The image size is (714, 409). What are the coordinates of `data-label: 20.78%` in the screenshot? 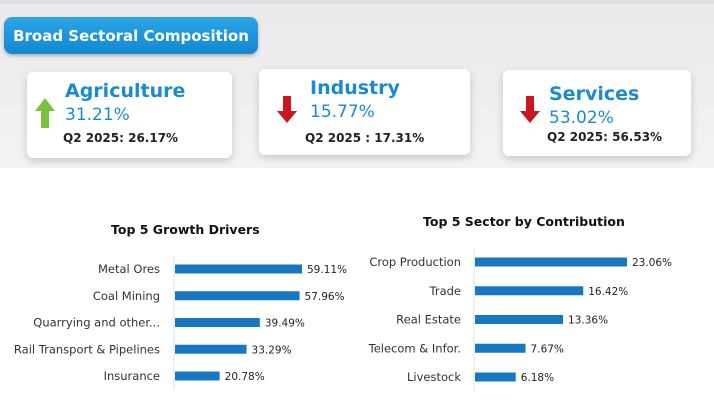 It's located at (245, 377).